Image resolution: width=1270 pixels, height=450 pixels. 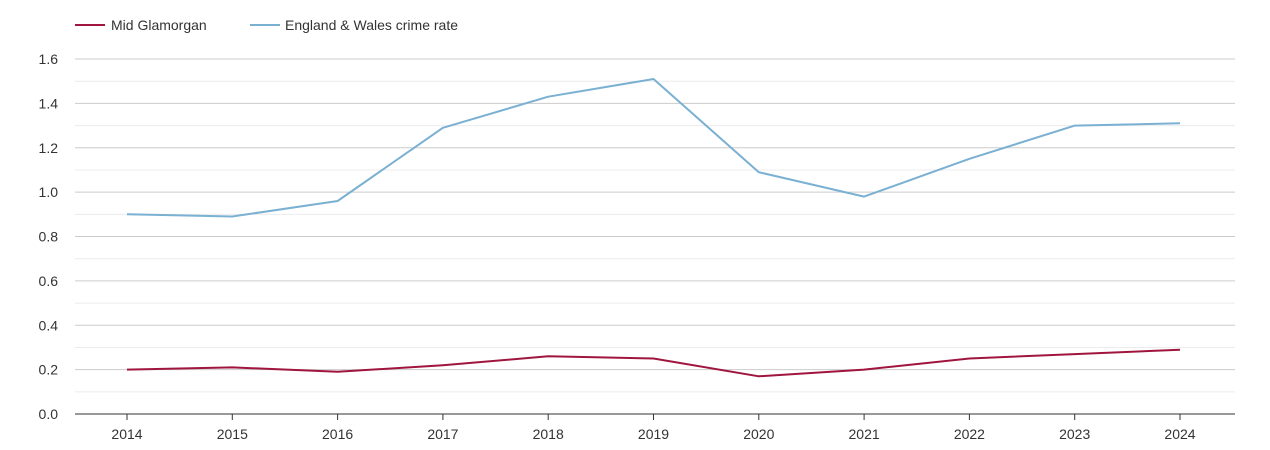 I want to click on x-tick-label: 2019, so click(x=653, y=434).